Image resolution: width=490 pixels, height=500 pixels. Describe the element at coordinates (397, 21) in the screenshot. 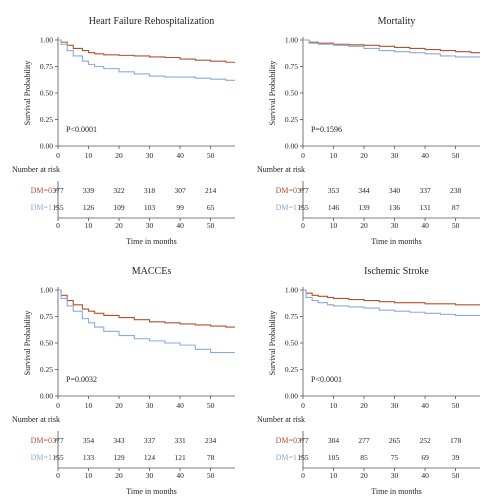

I see `chart-title: Mortality` at that location.